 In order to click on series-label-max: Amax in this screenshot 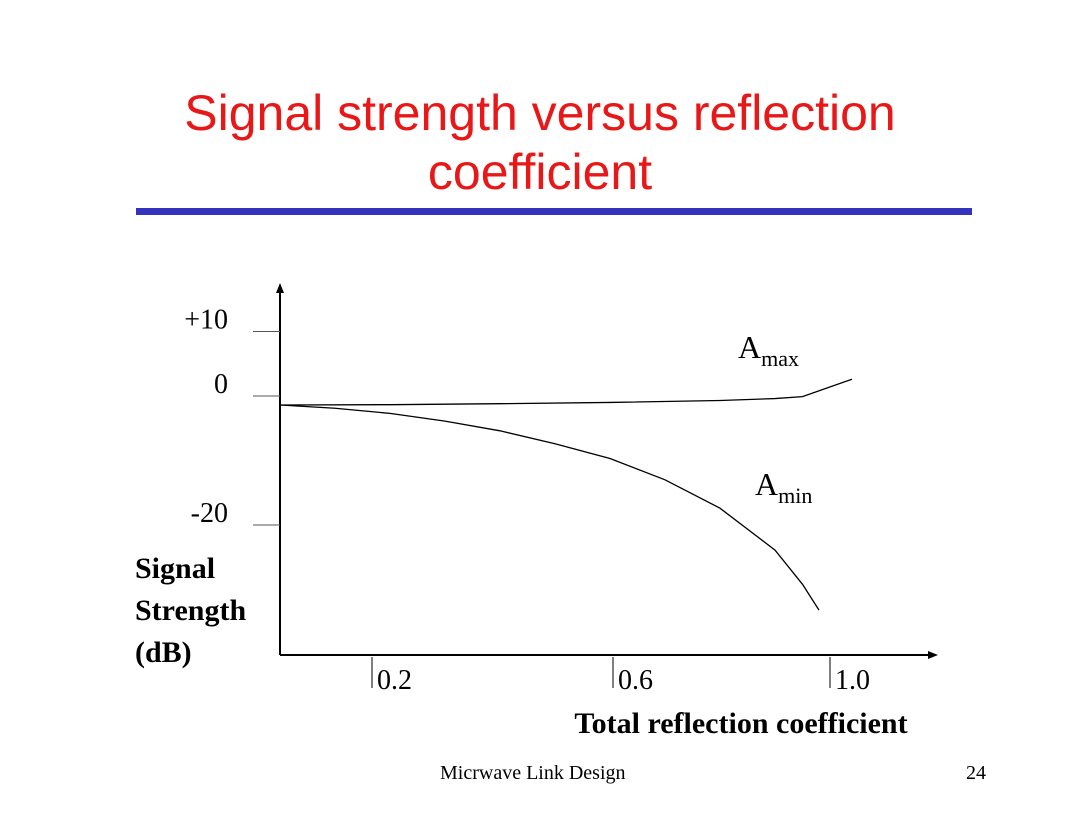, I will do `click(768, 350)`.